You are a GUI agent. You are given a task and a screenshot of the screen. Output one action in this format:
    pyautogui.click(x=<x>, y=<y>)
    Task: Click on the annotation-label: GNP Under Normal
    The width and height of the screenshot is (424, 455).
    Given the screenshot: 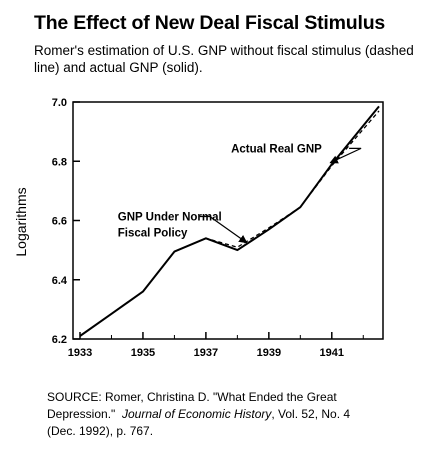 What is the action you would take?
    pyautogui.click(x=170, y=218)
    